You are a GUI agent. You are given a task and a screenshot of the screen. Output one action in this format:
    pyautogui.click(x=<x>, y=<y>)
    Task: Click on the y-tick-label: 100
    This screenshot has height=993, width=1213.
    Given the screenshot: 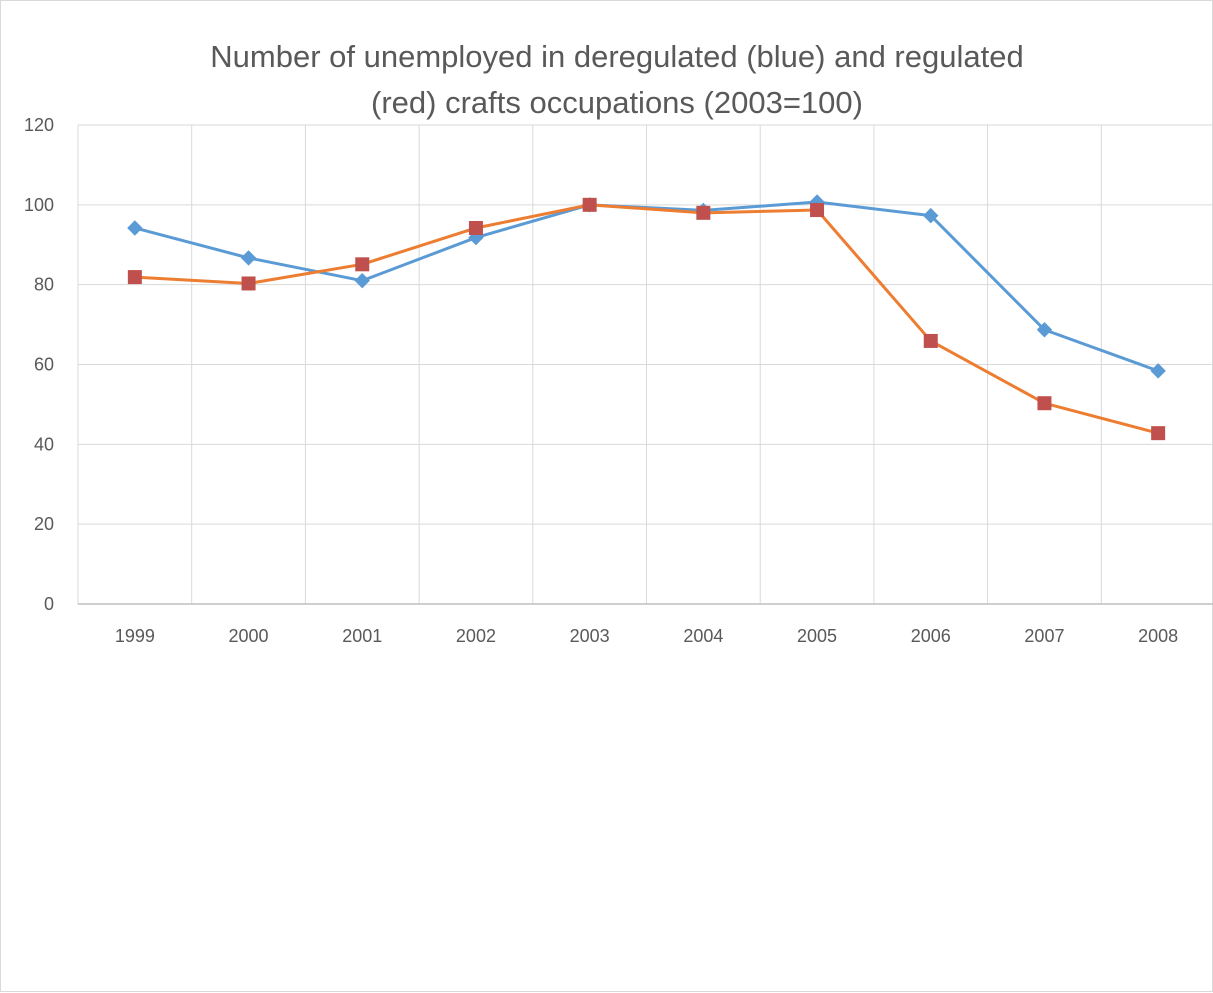 What is the action you would take?
    pyautogui.click(x=39, y=205)
    